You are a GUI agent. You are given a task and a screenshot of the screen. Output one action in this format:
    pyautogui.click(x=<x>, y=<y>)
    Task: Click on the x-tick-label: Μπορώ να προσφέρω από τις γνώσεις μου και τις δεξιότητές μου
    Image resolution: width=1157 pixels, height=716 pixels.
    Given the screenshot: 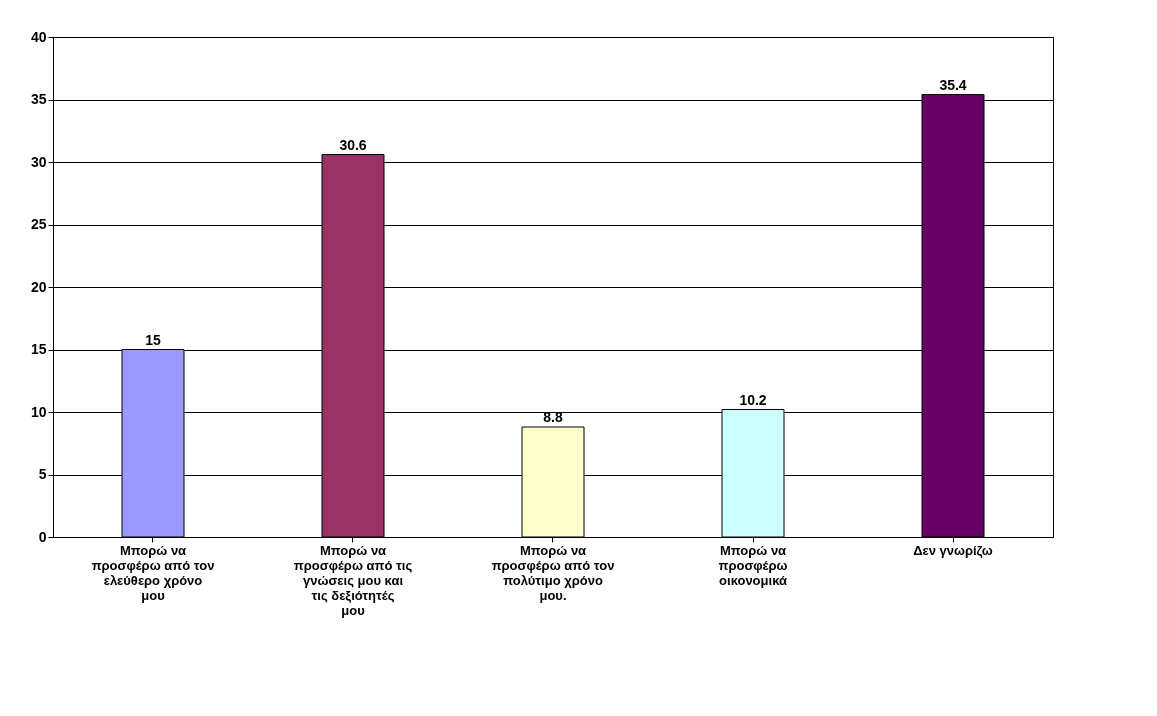 What is the action you would take?
    pyautogui.click(x=353, y=580)
    